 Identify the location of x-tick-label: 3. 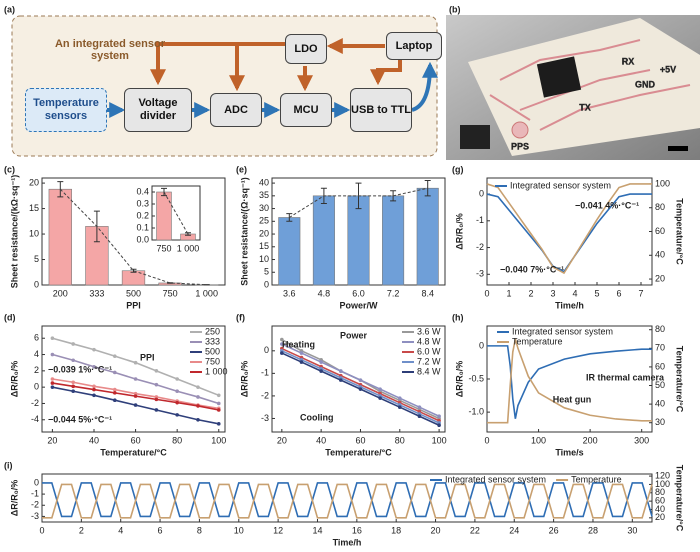
(552, 293).